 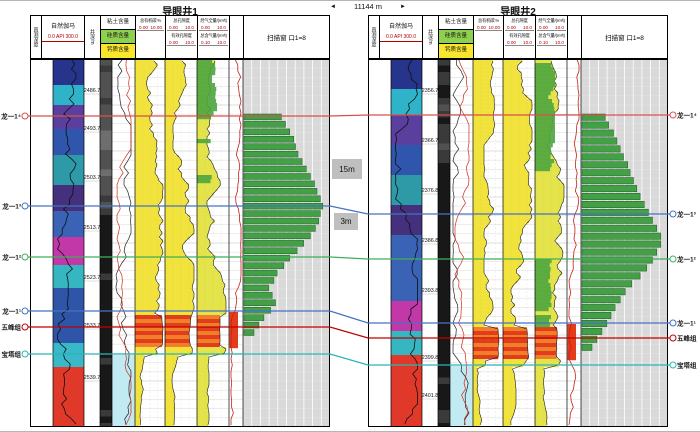 What do you see at coordinates (92, 129) in the screenshot?
I see `depth-label: 2493.7` at bounding box center [92, 129].